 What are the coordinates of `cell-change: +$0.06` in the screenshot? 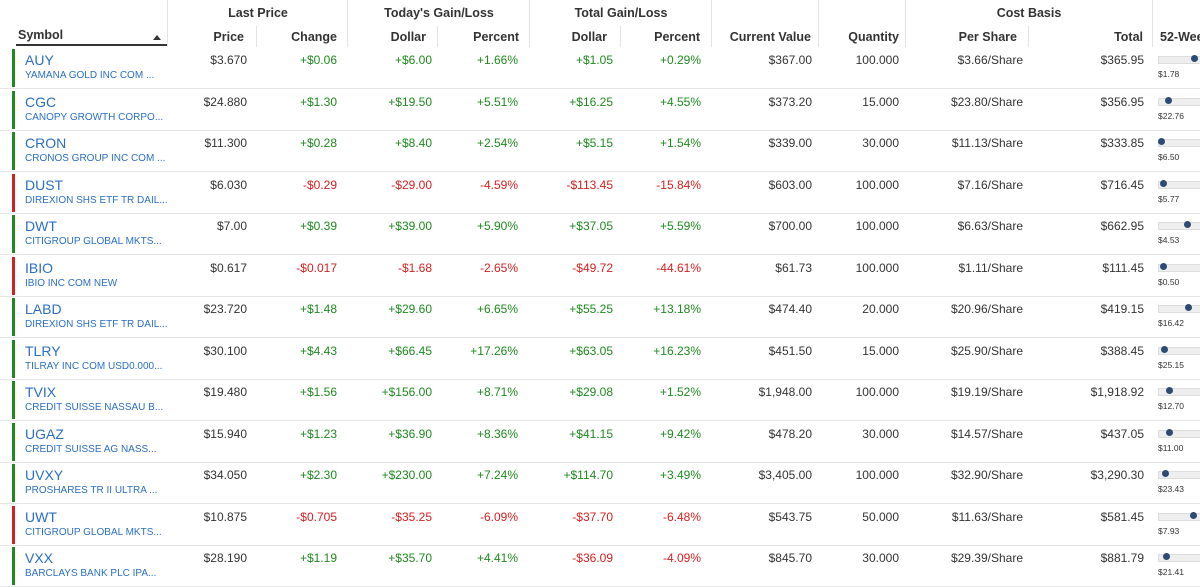 It's located at (318, 60).